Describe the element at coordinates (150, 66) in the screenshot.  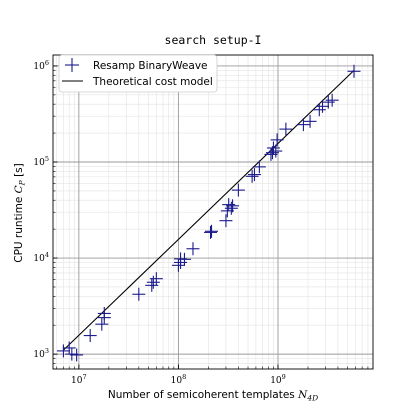
I see `legend-label-scatter: Resamp BinaryWeave` at that location.